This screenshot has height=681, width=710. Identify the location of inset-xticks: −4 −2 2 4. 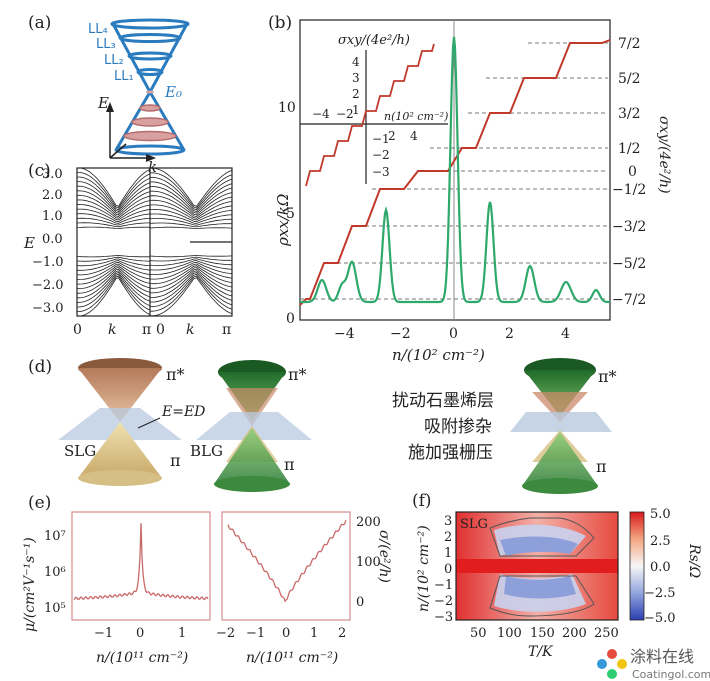
(365, 125).